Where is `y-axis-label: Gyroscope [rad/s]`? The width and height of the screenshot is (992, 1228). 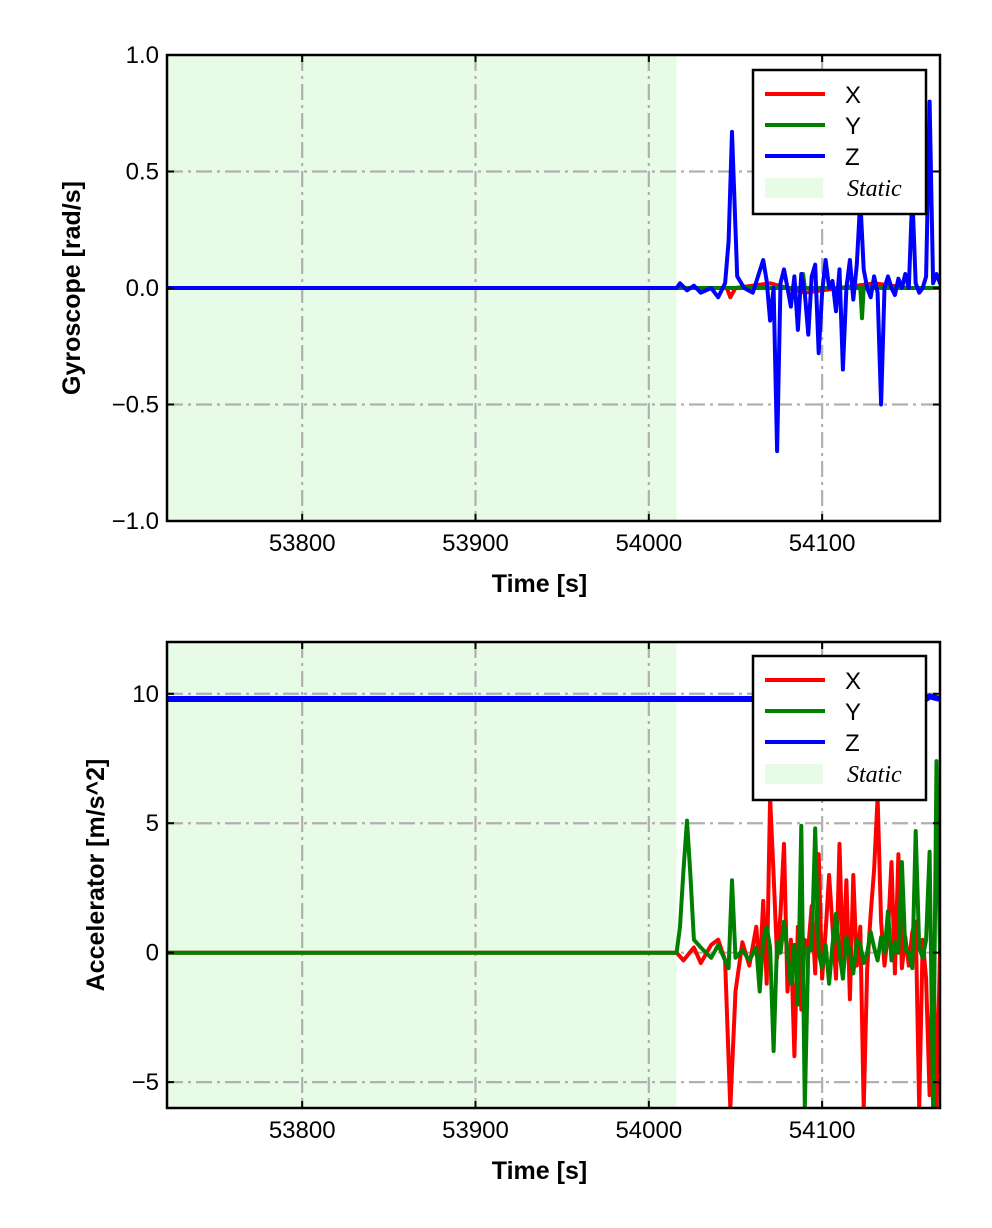 y-axis-label: Gyroscope [rad/s] is located at coordinates (72, 288).